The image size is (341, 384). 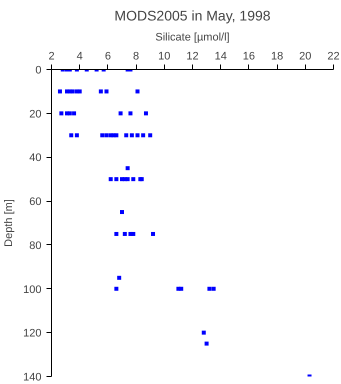 What do you see at coordinates (9, 223) in the screenshot?
I see `y-axis-title: Depth [m]` at bounding box center [9, 223].